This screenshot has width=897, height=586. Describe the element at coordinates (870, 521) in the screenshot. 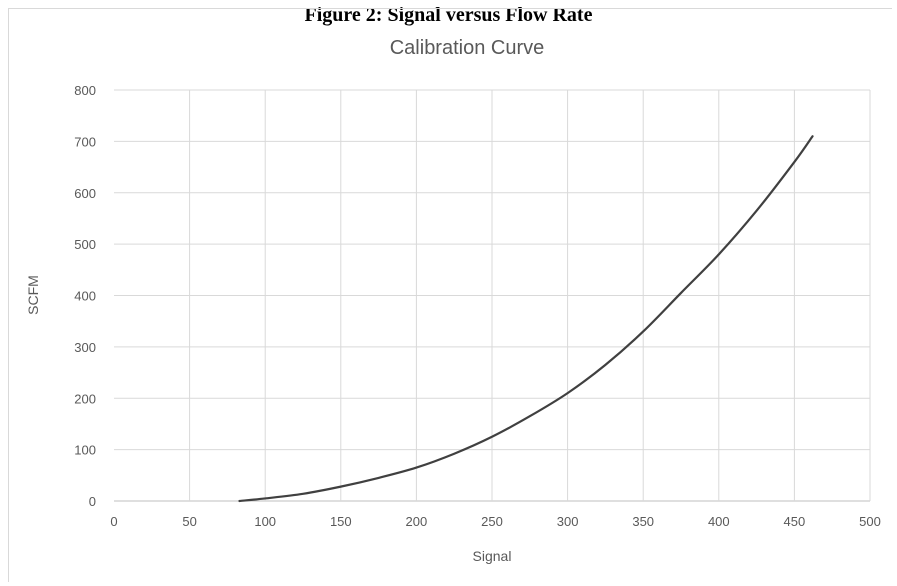

I see `x-tick-label: 500` at that location.